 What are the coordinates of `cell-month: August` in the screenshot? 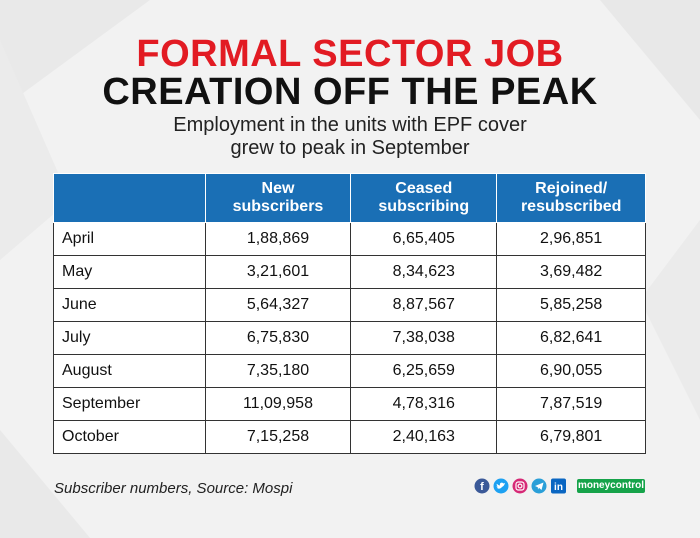 It's located at (129, 371).